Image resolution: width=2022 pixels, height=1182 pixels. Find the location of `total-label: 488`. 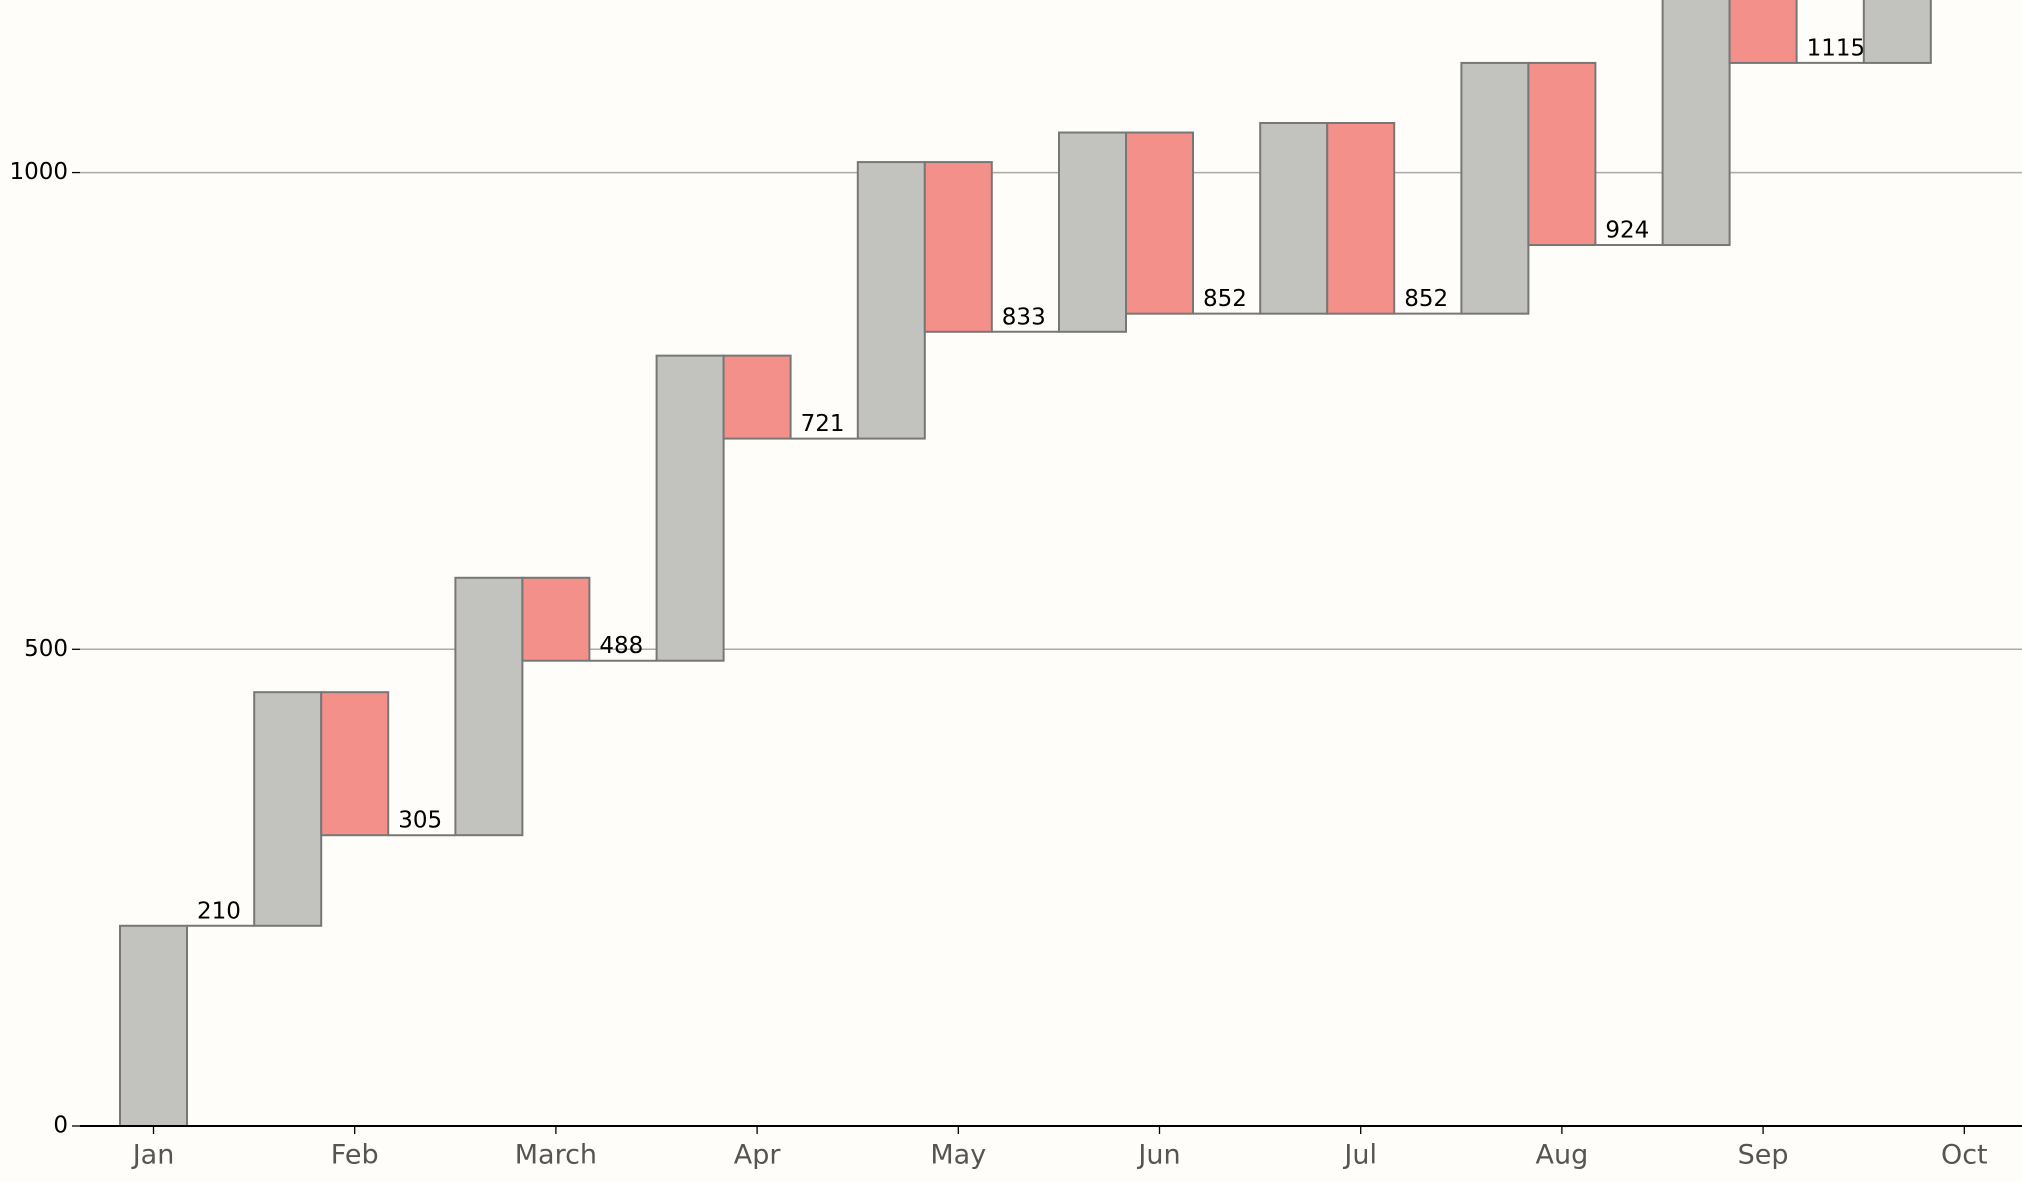

total-label: 488 is located at coordinates (621, 646).